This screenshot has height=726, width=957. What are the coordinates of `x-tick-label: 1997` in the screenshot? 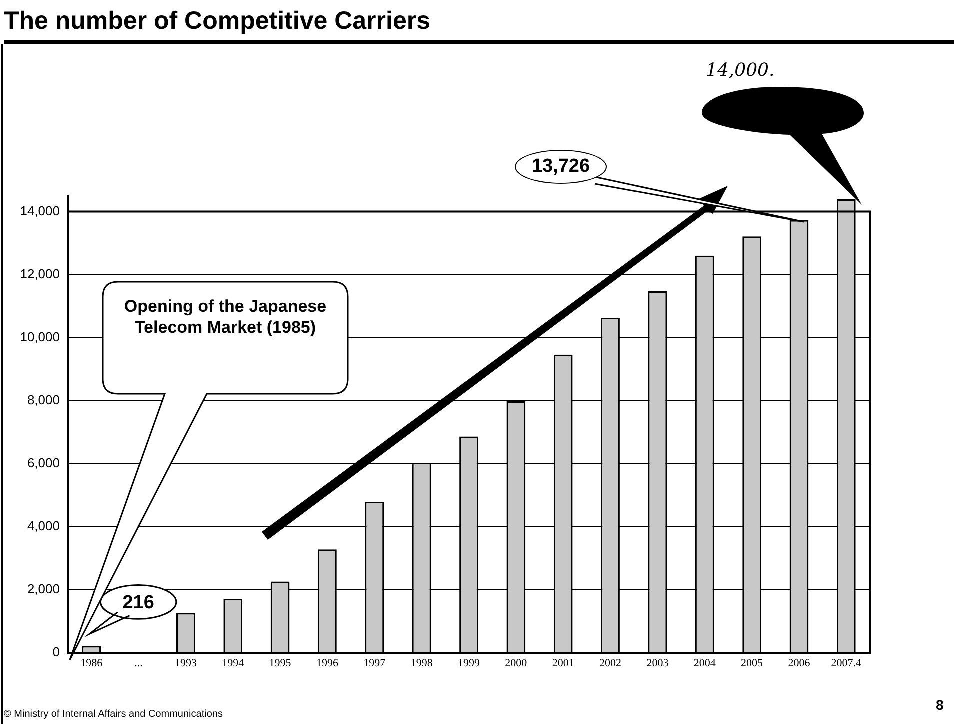 It's located at (375, 663).